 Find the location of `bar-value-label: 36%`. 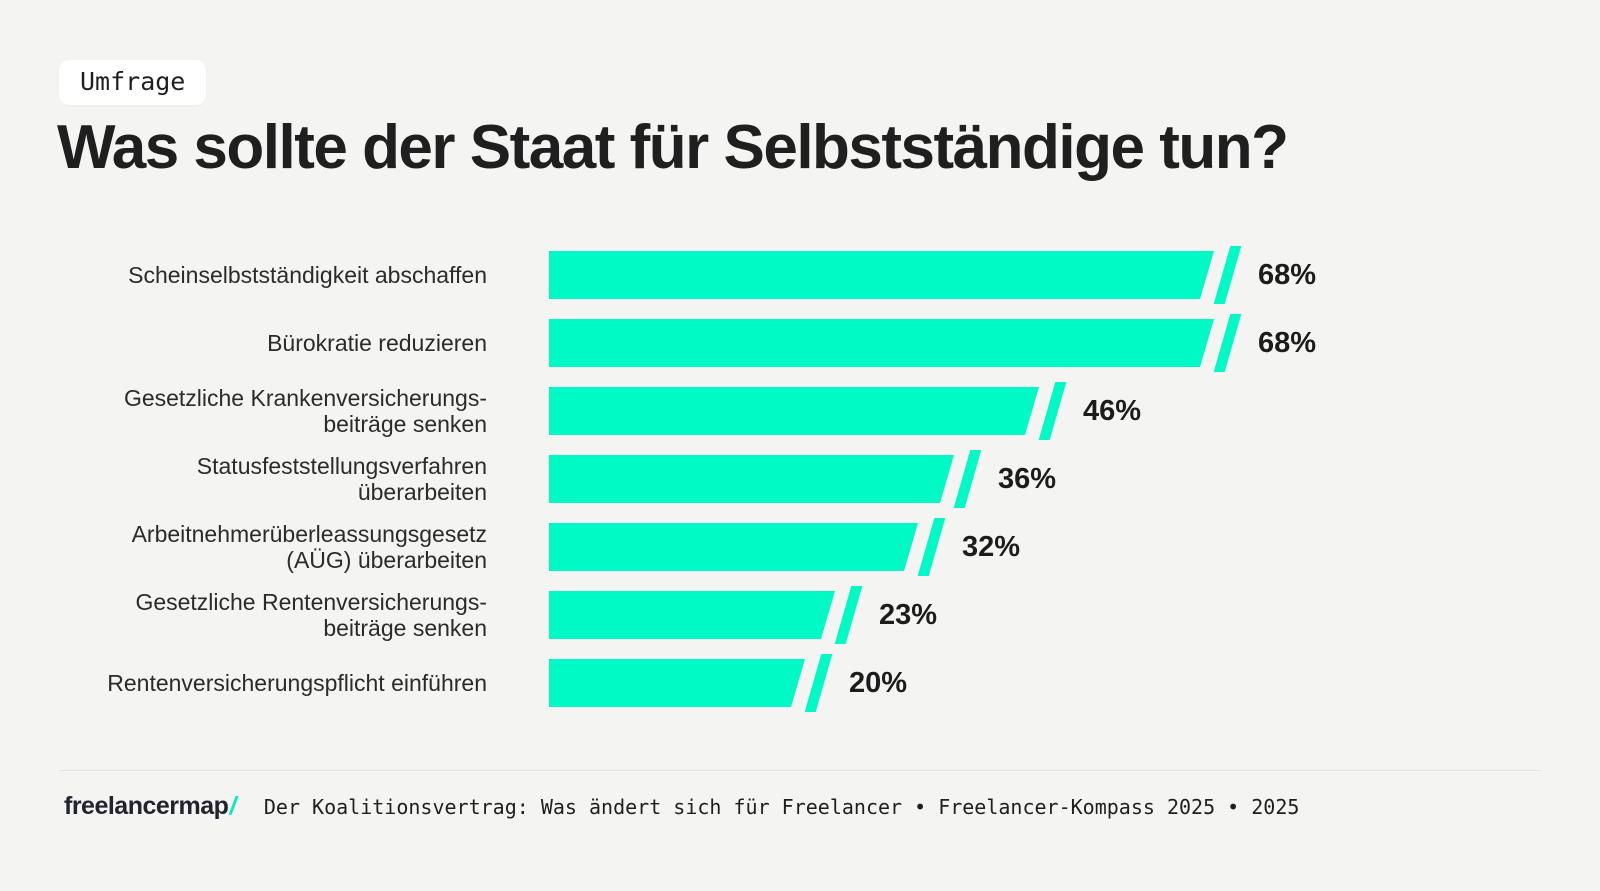

bar-value-label: 36% is located at coordinates (1027, 479).